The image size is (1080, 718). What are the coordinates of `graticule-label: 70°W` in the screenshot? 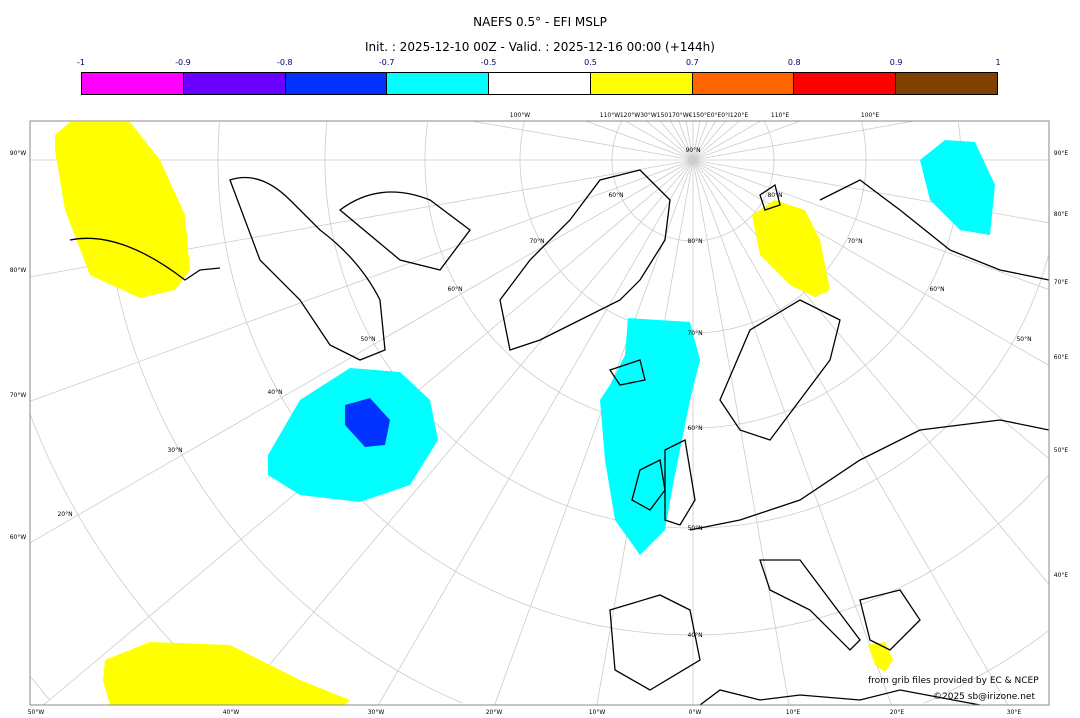 It's located at (18, 395).